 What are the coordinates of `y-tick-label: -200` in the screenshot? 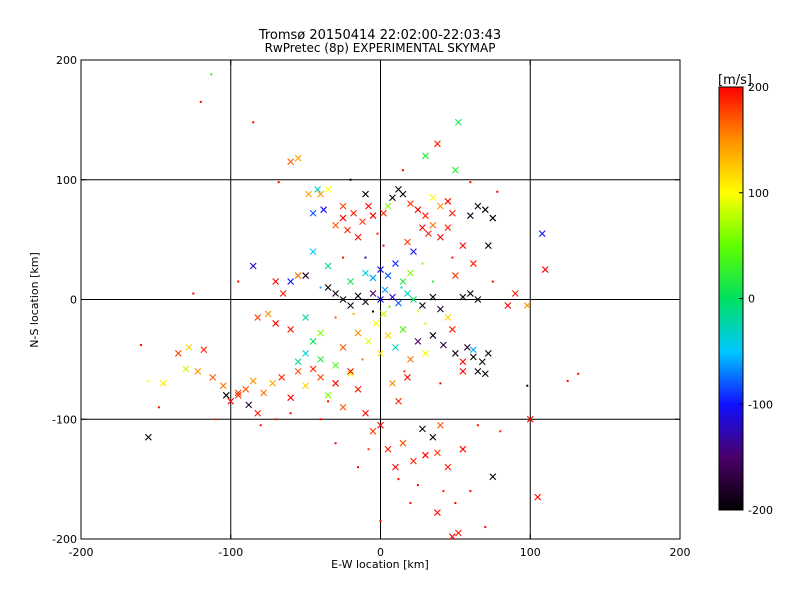 It's located at (64, 539).